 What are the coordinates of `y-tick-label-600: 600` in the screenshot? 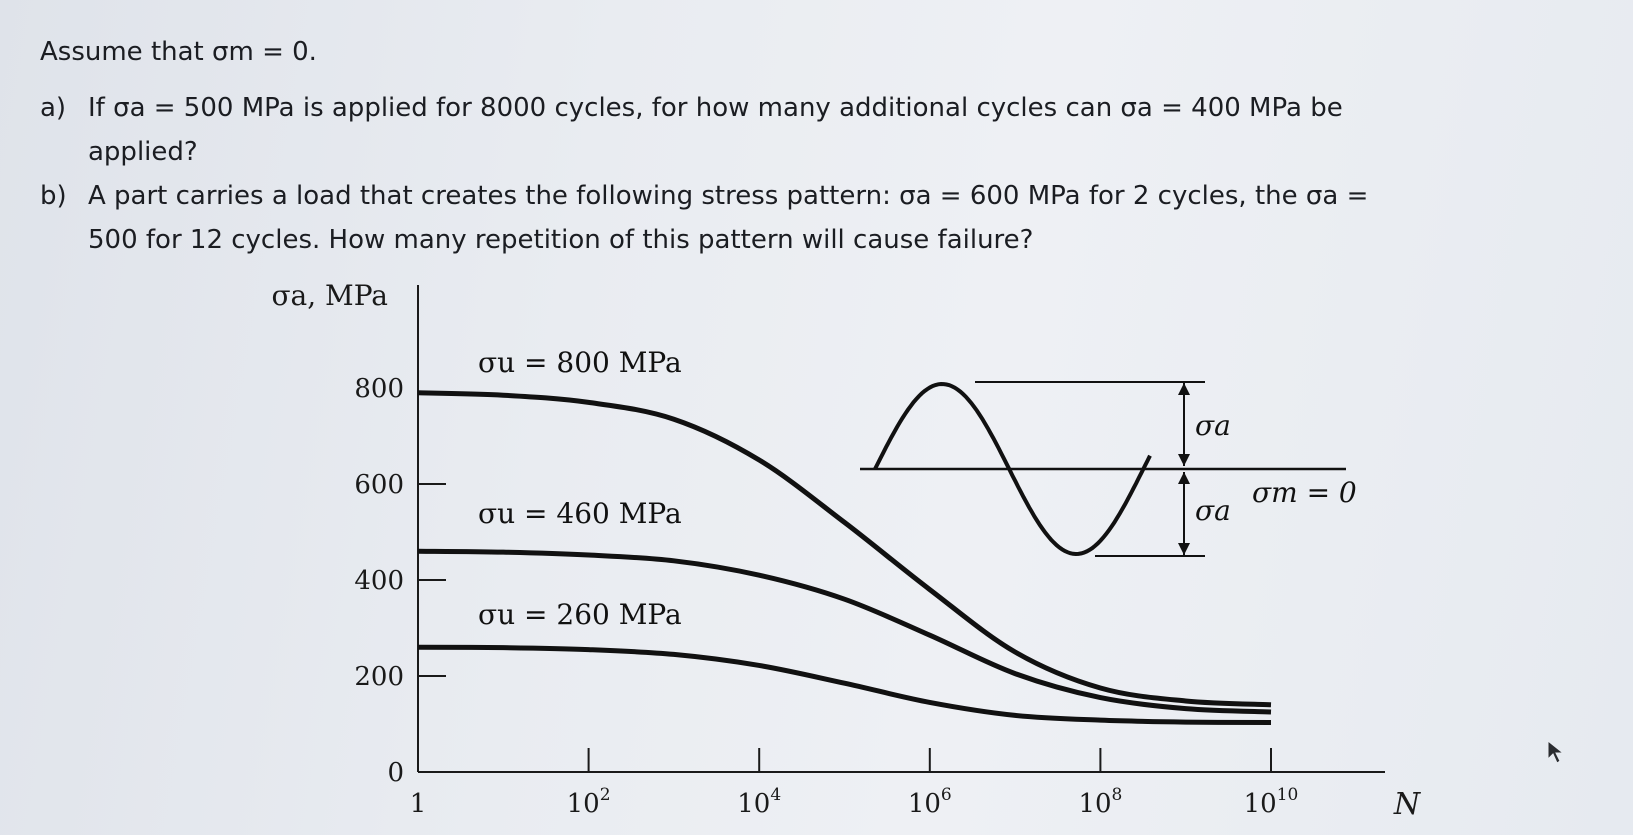 It's located at (379, 485).